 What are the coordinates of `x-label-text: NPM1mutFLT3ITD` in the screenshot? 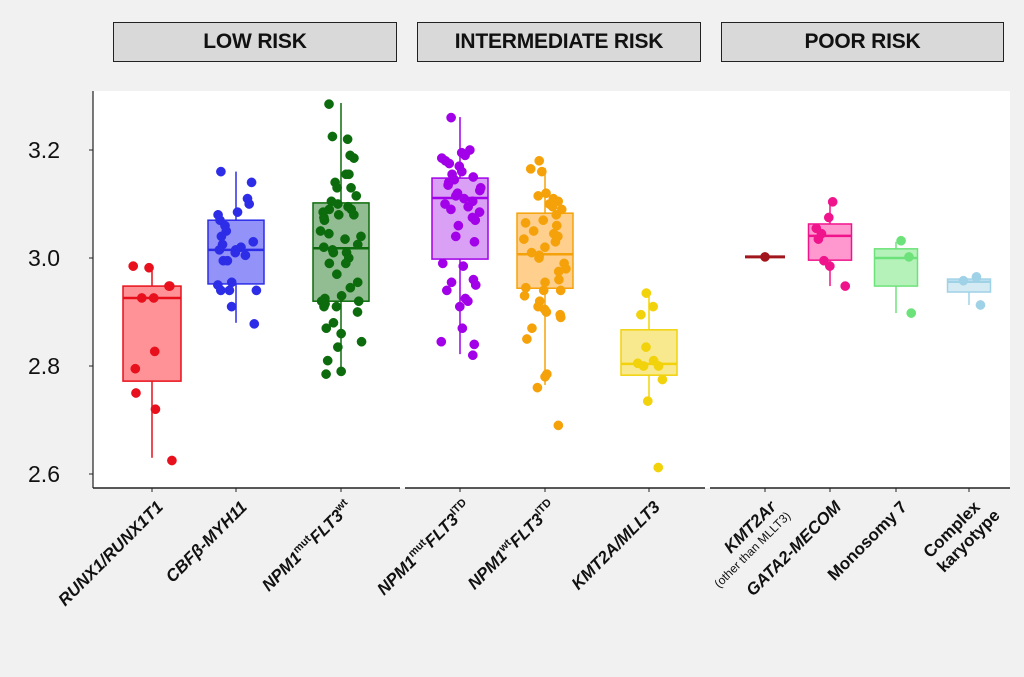 It's located at (424, 548).